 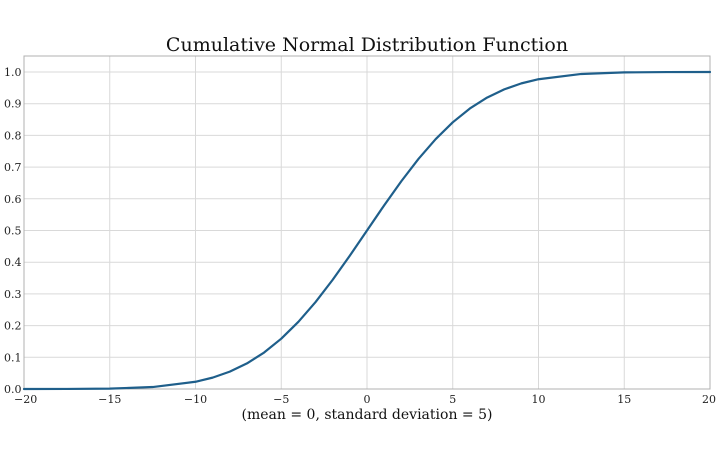 I want to click on chart-title: Cumulative Normal Distribution Function, so click(x=367, y=45).